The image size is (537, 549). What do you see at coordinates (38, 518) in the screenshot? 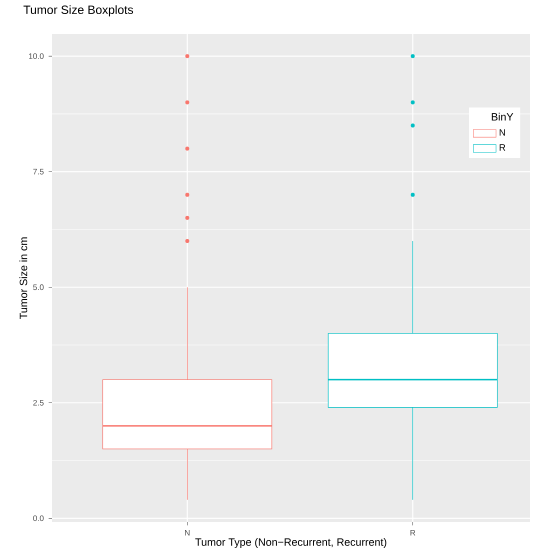
I see `y-tick-label: 0.0` at bounding box center [38, 518].